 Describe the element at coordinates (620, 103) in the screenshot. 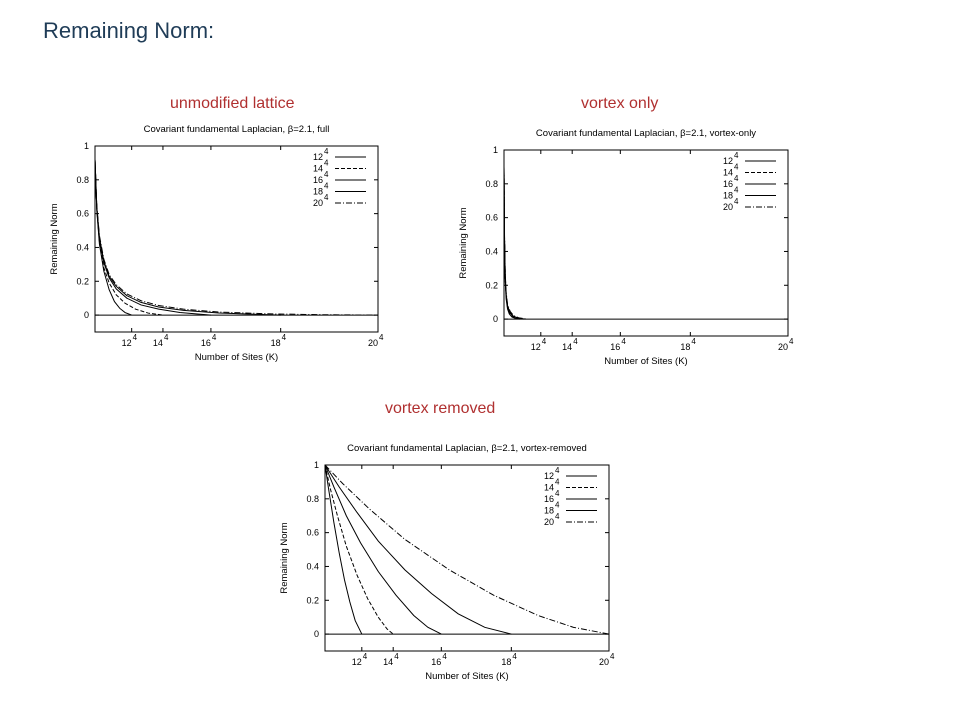

I see `panel-label-vortex-only: vortex only` at that location.